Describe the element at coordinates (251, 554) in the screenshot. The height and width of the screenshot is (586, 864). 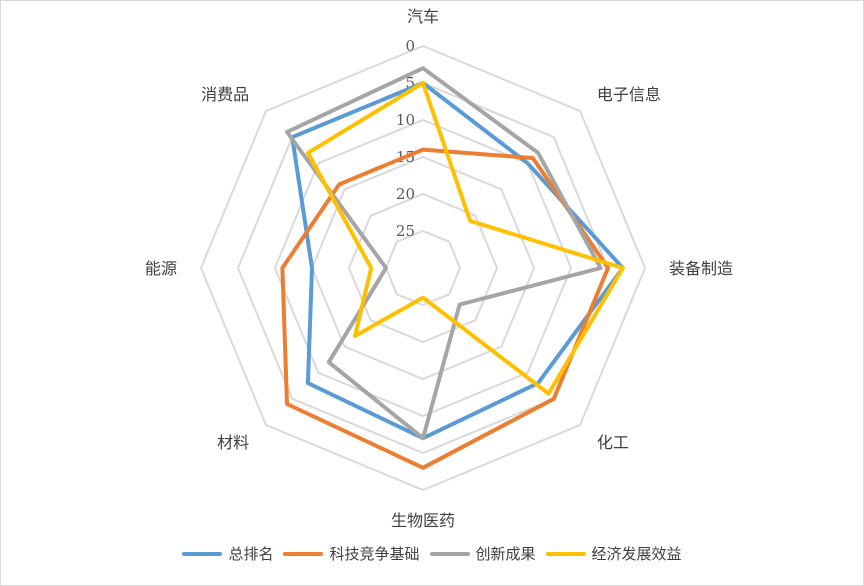
I see `legend-label: 总排名` at that location.